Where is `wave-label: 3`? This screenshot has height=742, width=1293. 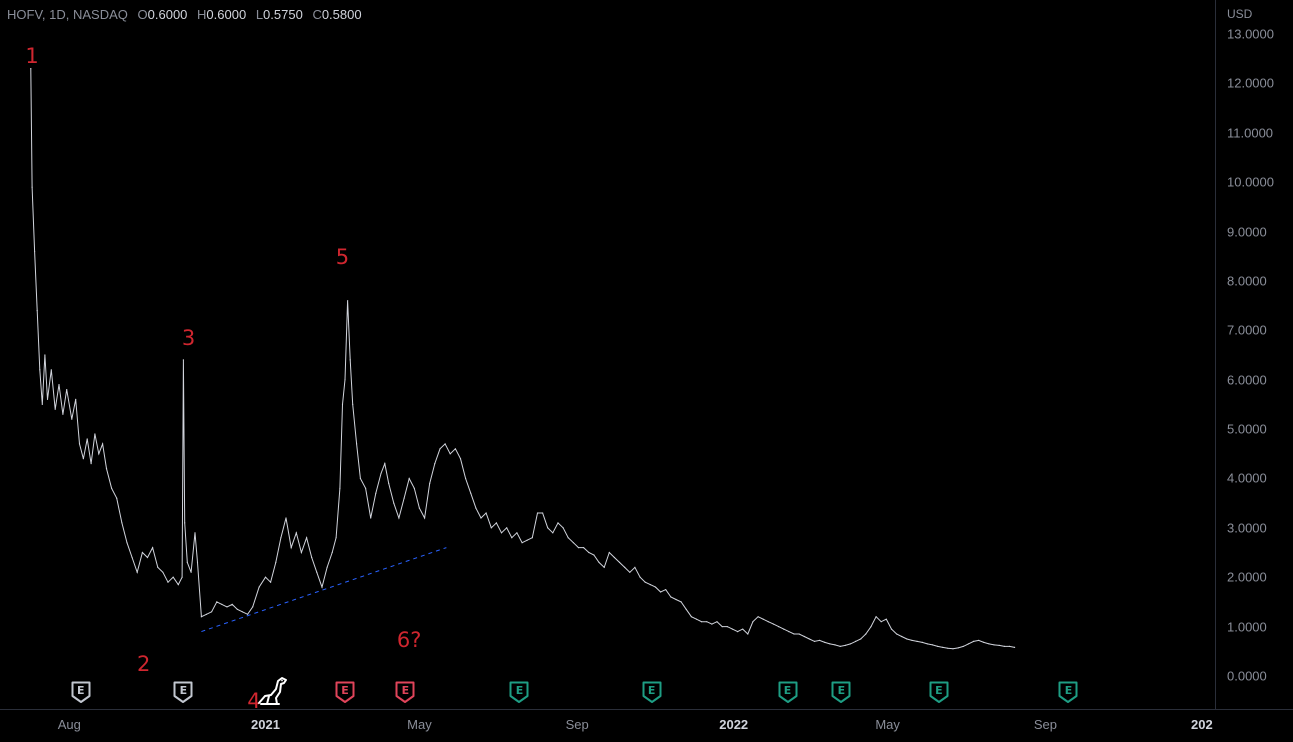
wave-label: 3 is located at coordinates (188, 337).